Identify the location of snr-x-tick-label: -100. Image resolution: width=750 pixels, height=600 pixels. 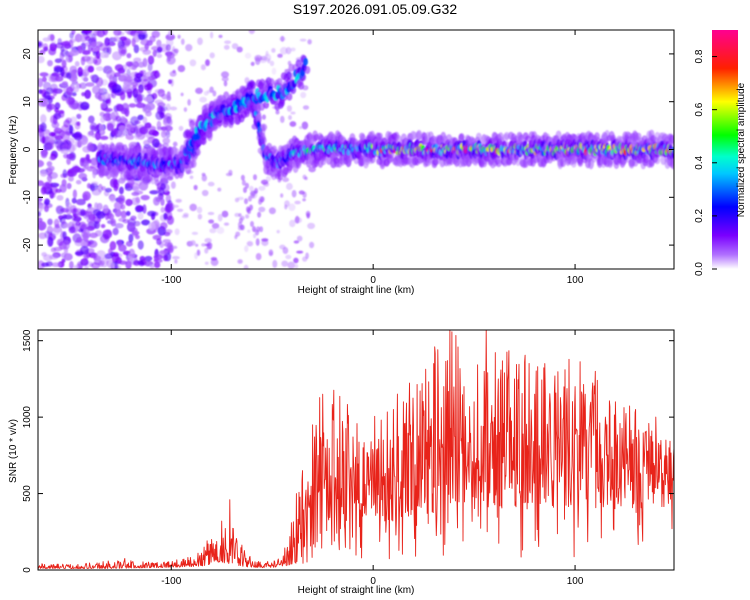
(171, 581).